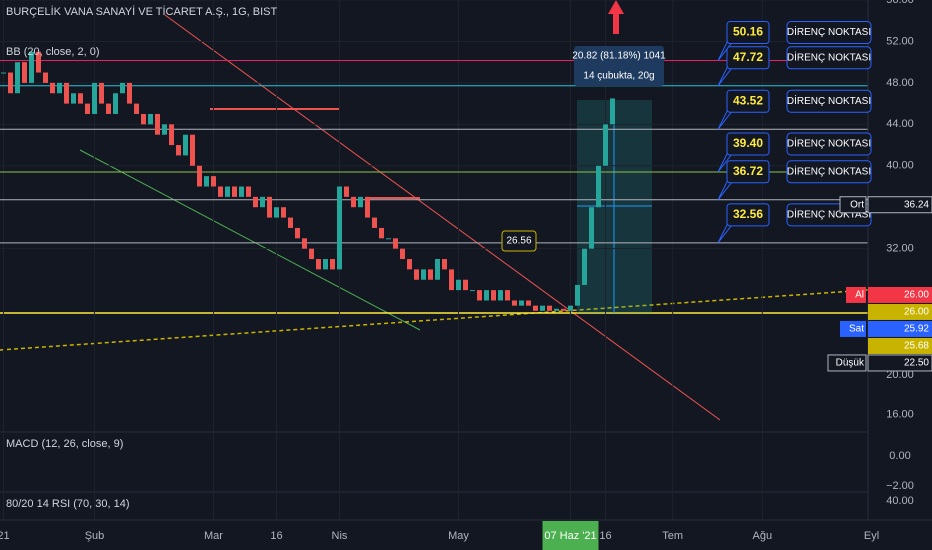  I want to click on level-value-label: 43.52, so click(748, 100).